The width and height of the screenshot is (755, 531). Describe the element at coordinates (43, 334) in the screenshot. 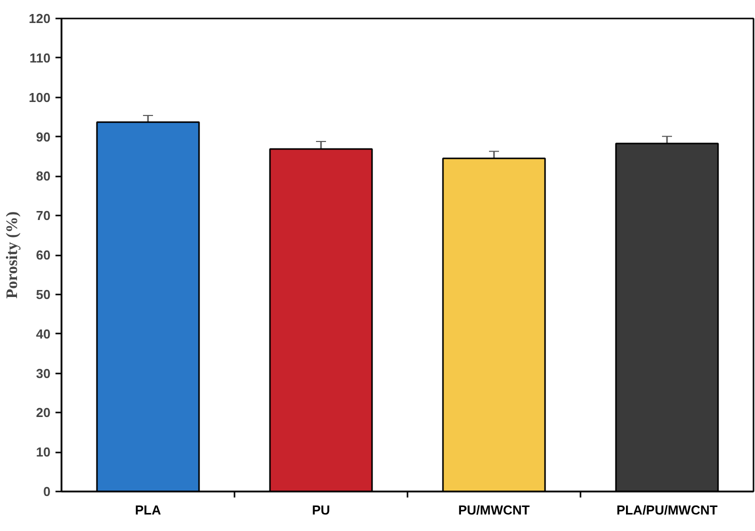

I see `y-tick-label: 40` at that location.